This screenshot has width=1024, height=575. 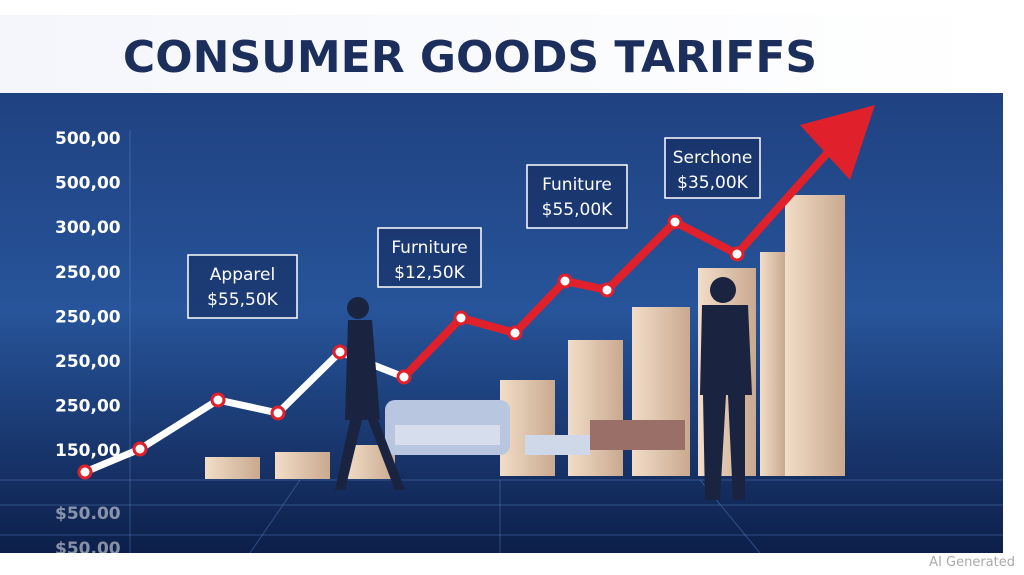 I want to click on title-band, so click(x=501, y=54).